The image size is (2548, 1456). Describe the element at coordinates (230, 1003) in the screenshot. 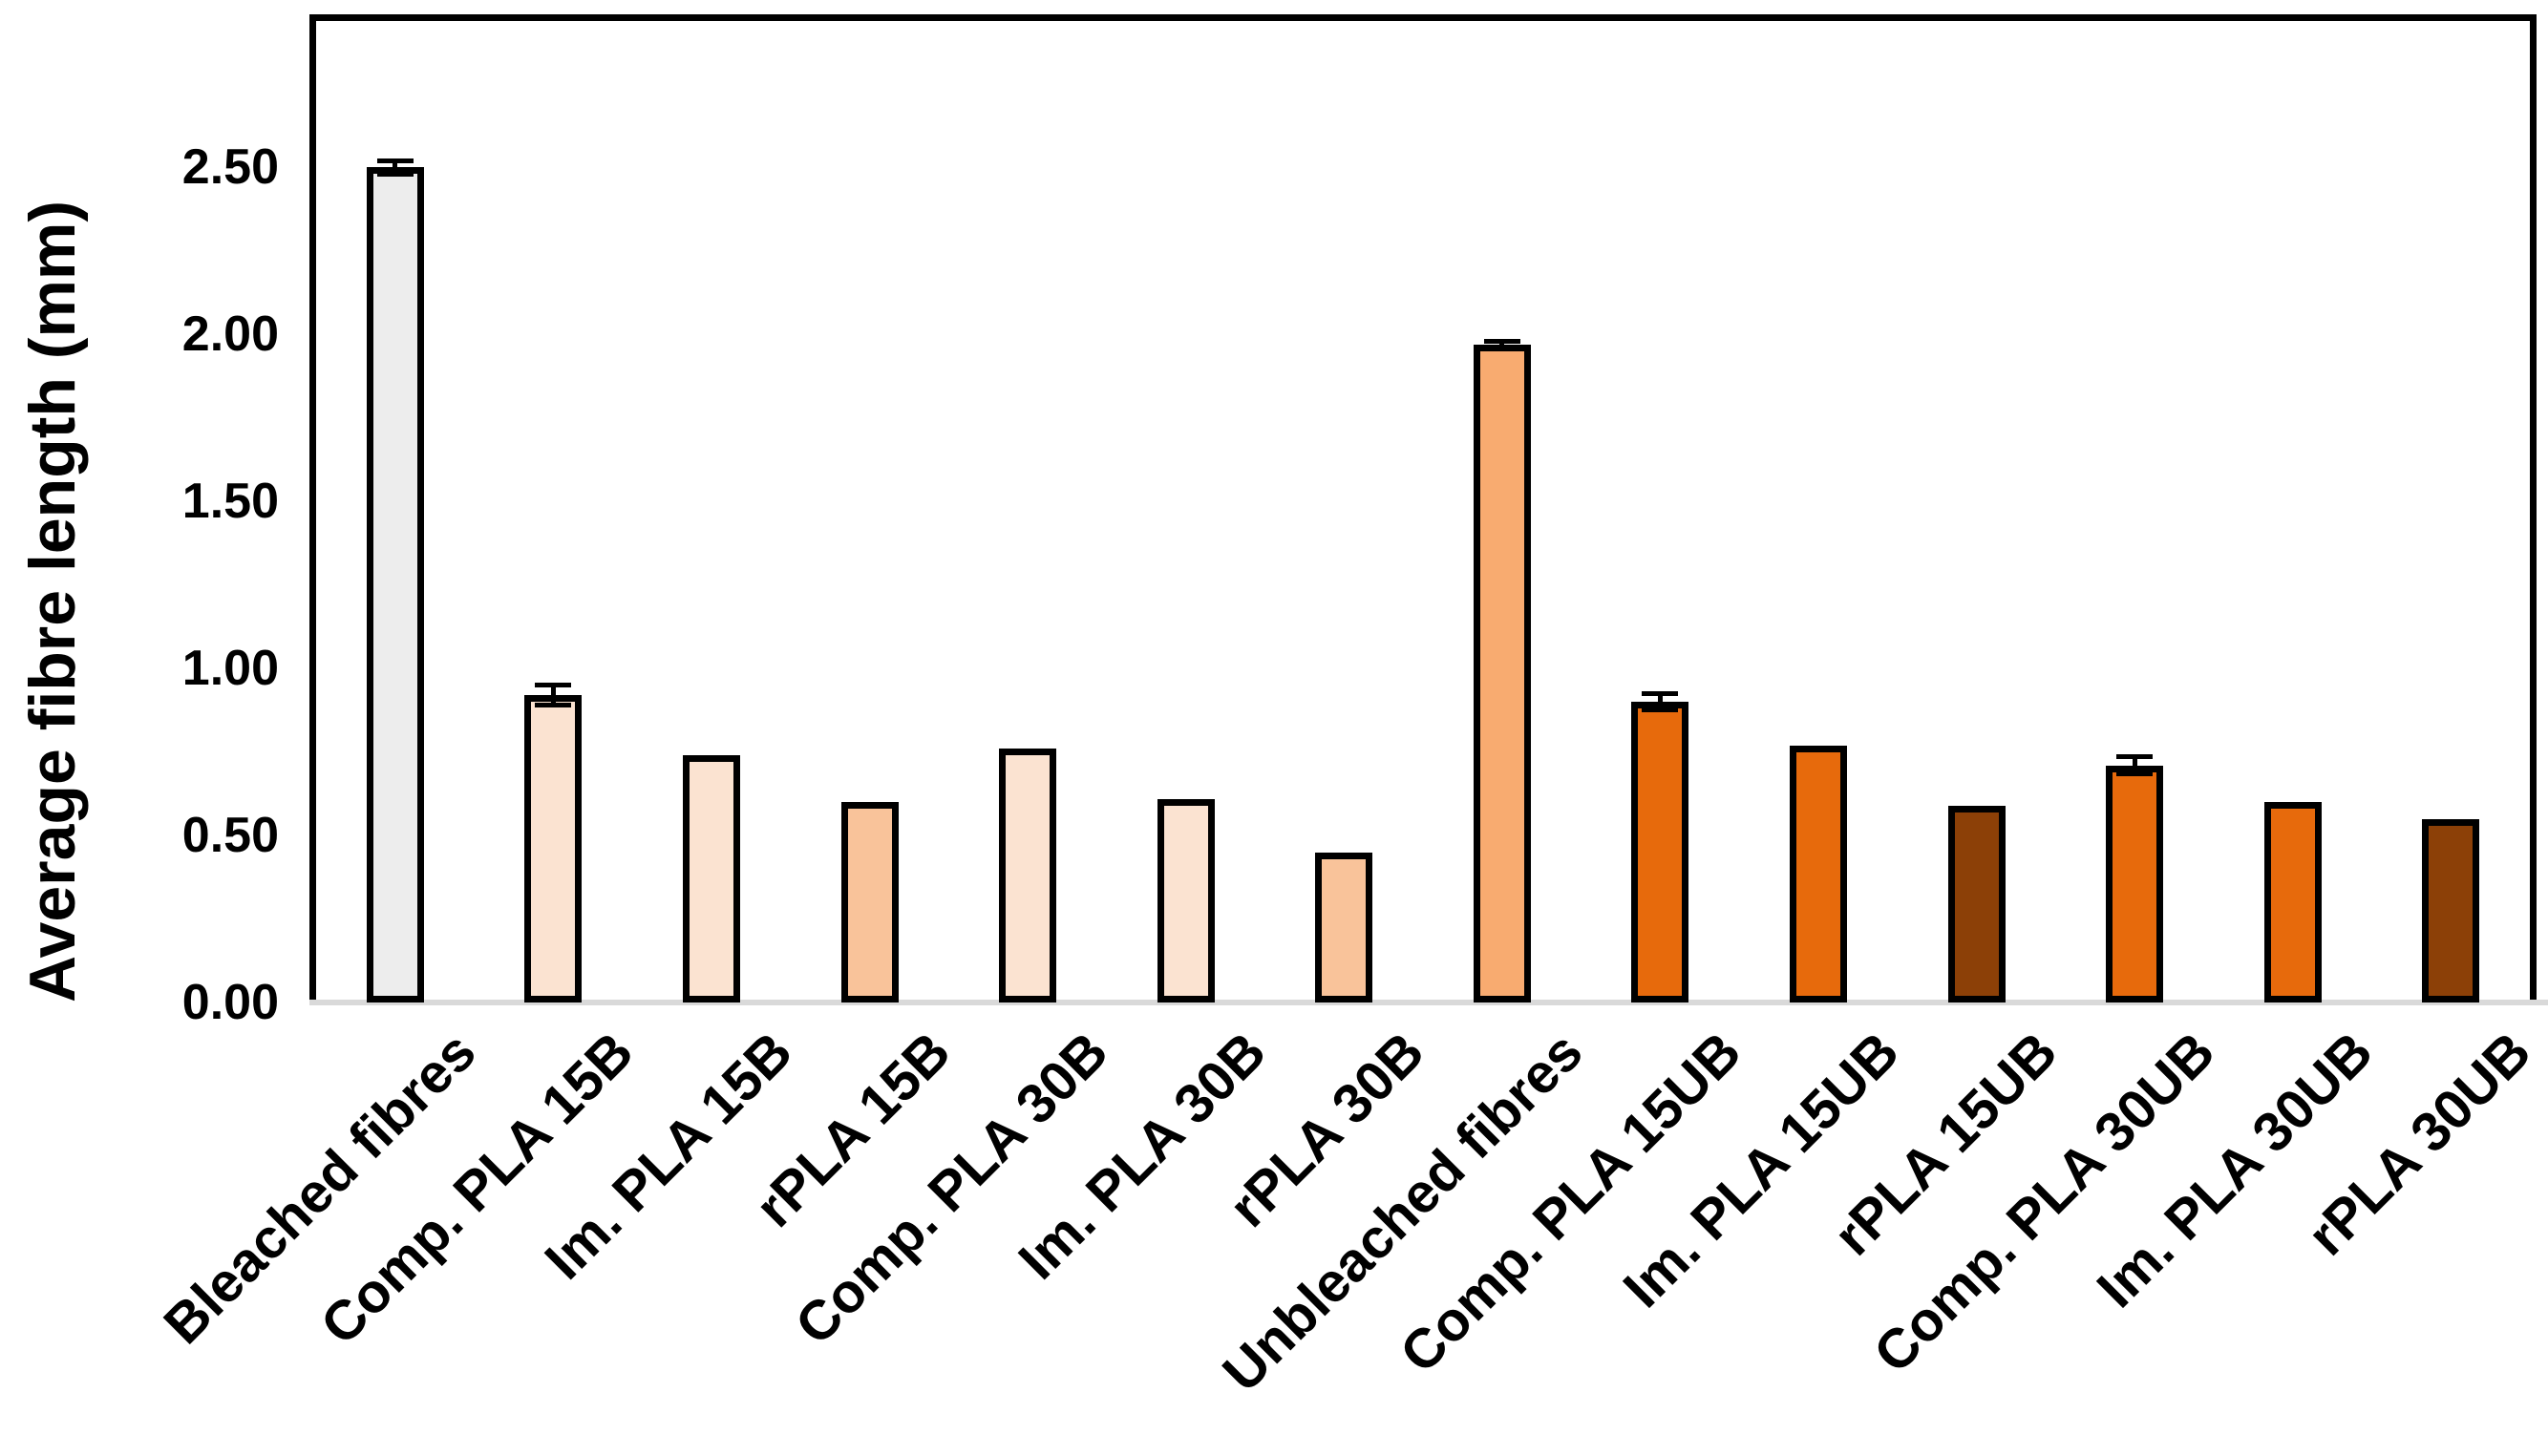

I see `y-tick-label: 0.00` at that location.